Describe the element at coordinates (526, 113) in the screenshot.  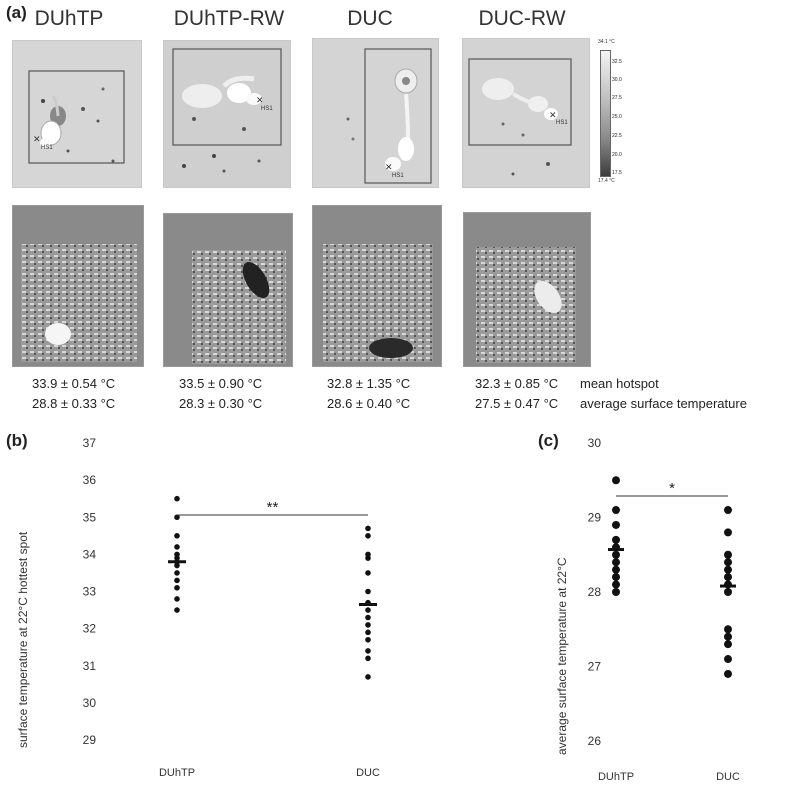
I see `thermal-image-duc-rw: ✕ HS1` at that location.